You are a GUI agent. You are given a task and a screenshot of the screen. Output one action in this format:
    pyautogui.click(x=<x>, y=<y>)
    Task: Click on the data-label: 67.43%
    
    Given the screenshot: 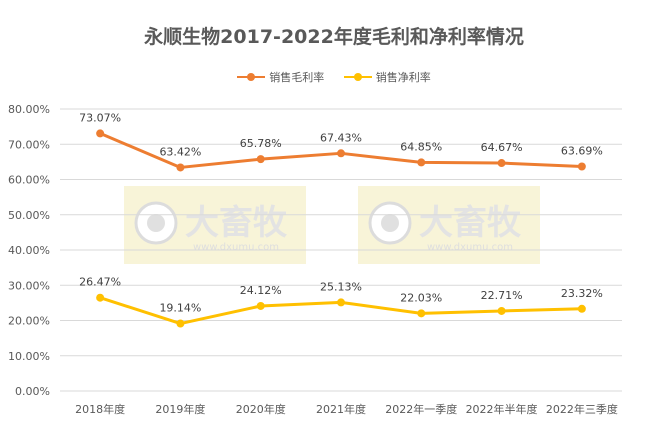 What is the action you would take?
    pyautogui.click(x=341, y=137)
    